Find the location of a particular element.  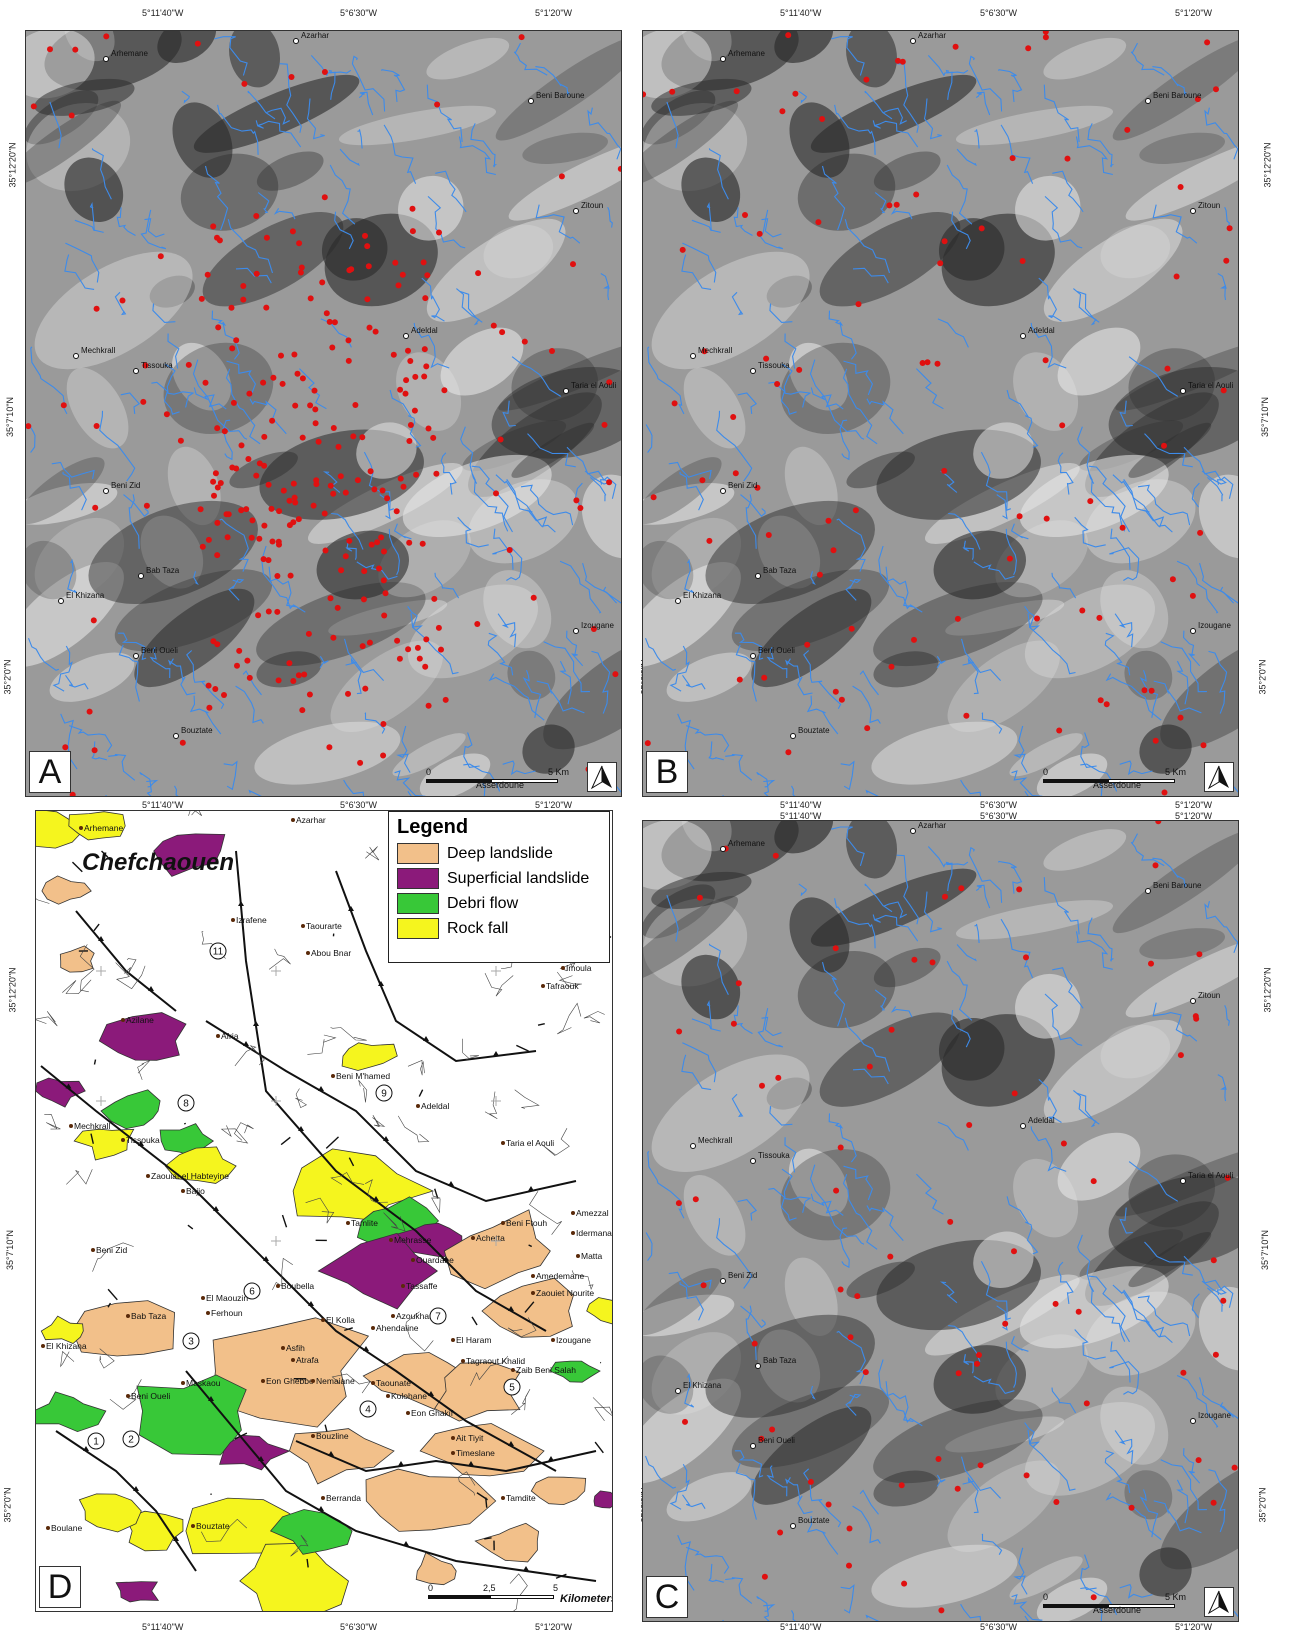

coord-lat-12: 35°2'0"N is located at coordinates (7, 1505).